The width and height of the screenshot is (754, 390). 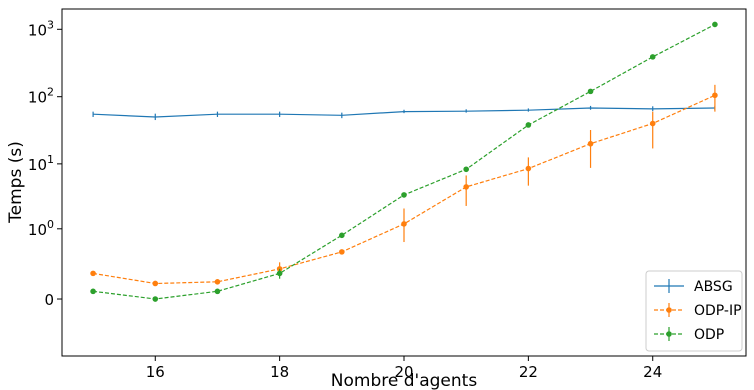 What do you see at coordinates (528, 372) in the screenshot?
I see `x-tick-label: 22` at bounding box center [528, 372].